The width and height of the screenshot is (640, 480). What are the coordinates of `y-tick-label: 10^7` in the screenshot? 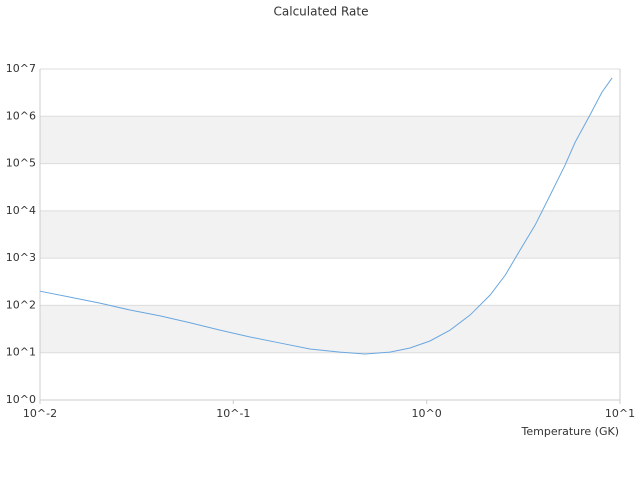 It's located at (21, 68).